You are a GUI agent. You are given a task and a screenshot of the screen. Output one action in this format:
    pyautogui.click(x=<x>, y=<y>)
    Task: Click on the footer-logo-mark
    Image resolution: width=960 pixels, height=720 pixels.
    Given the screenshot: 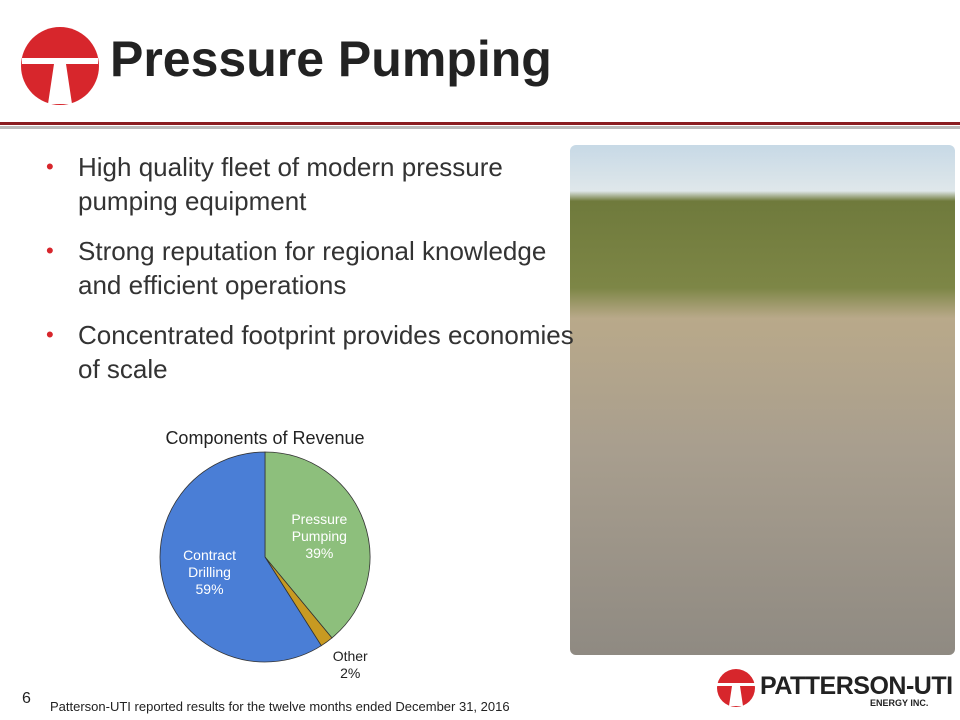 What is the action you would take?
    pyautogui.click(x=736, y=694)
    